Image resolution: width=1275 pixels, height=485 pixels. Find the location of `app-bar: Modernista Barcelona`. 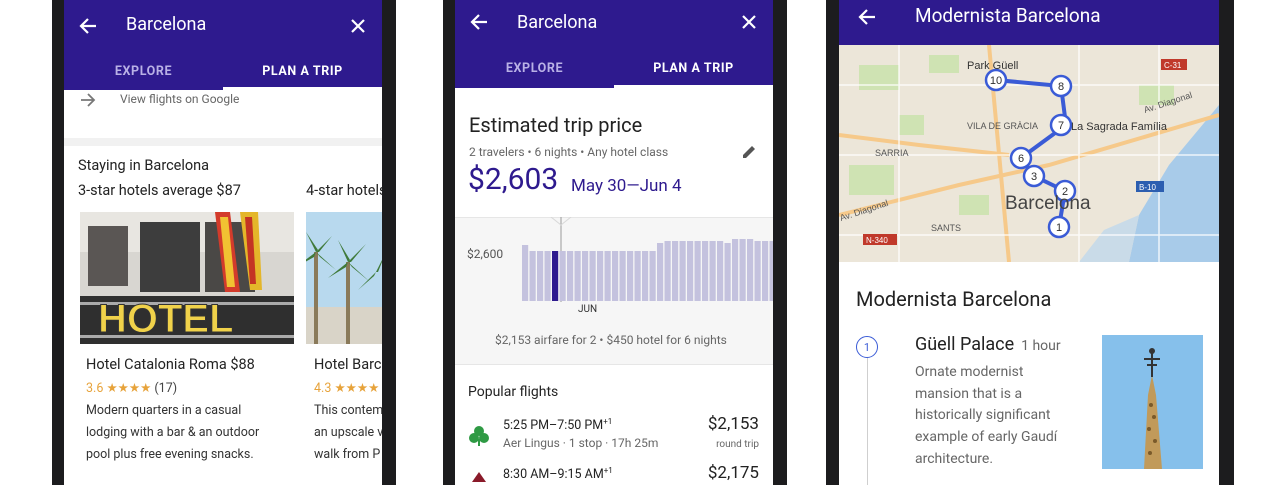

app-bar: Modernista Barcelona is located at coordinates (1029, 22).